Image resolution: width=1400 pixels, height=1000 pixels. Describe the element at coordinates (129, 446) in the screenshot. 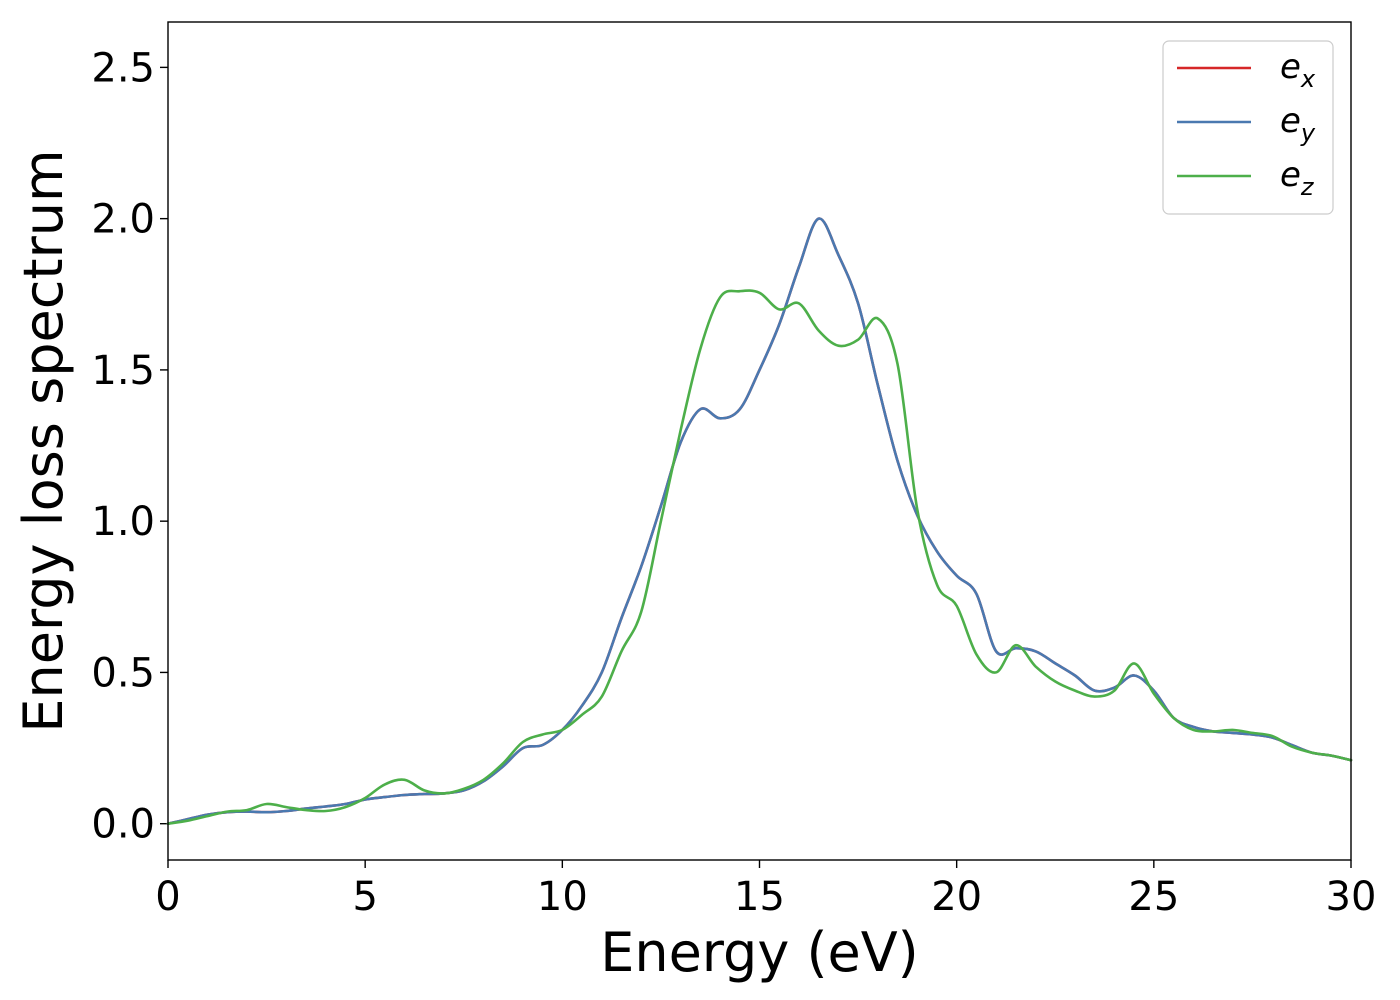

I see `y-axis-ticks: 0.0 0.5 1.0 1.5 2.0 2.5` at that location.